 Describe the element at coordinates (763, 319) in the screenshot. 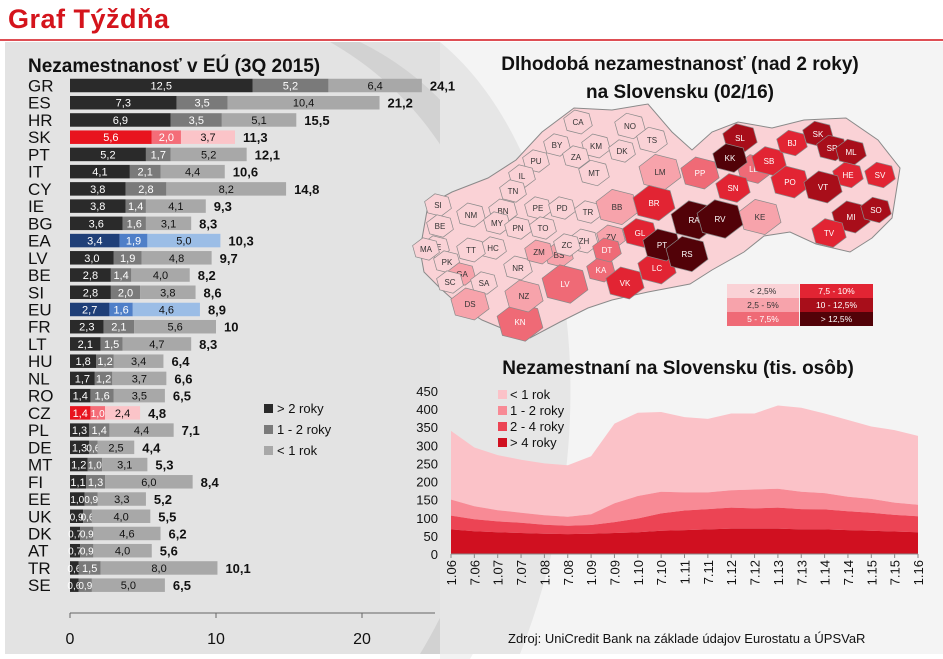

I see `map-legend-label: 5 - 7,5%` at that location.